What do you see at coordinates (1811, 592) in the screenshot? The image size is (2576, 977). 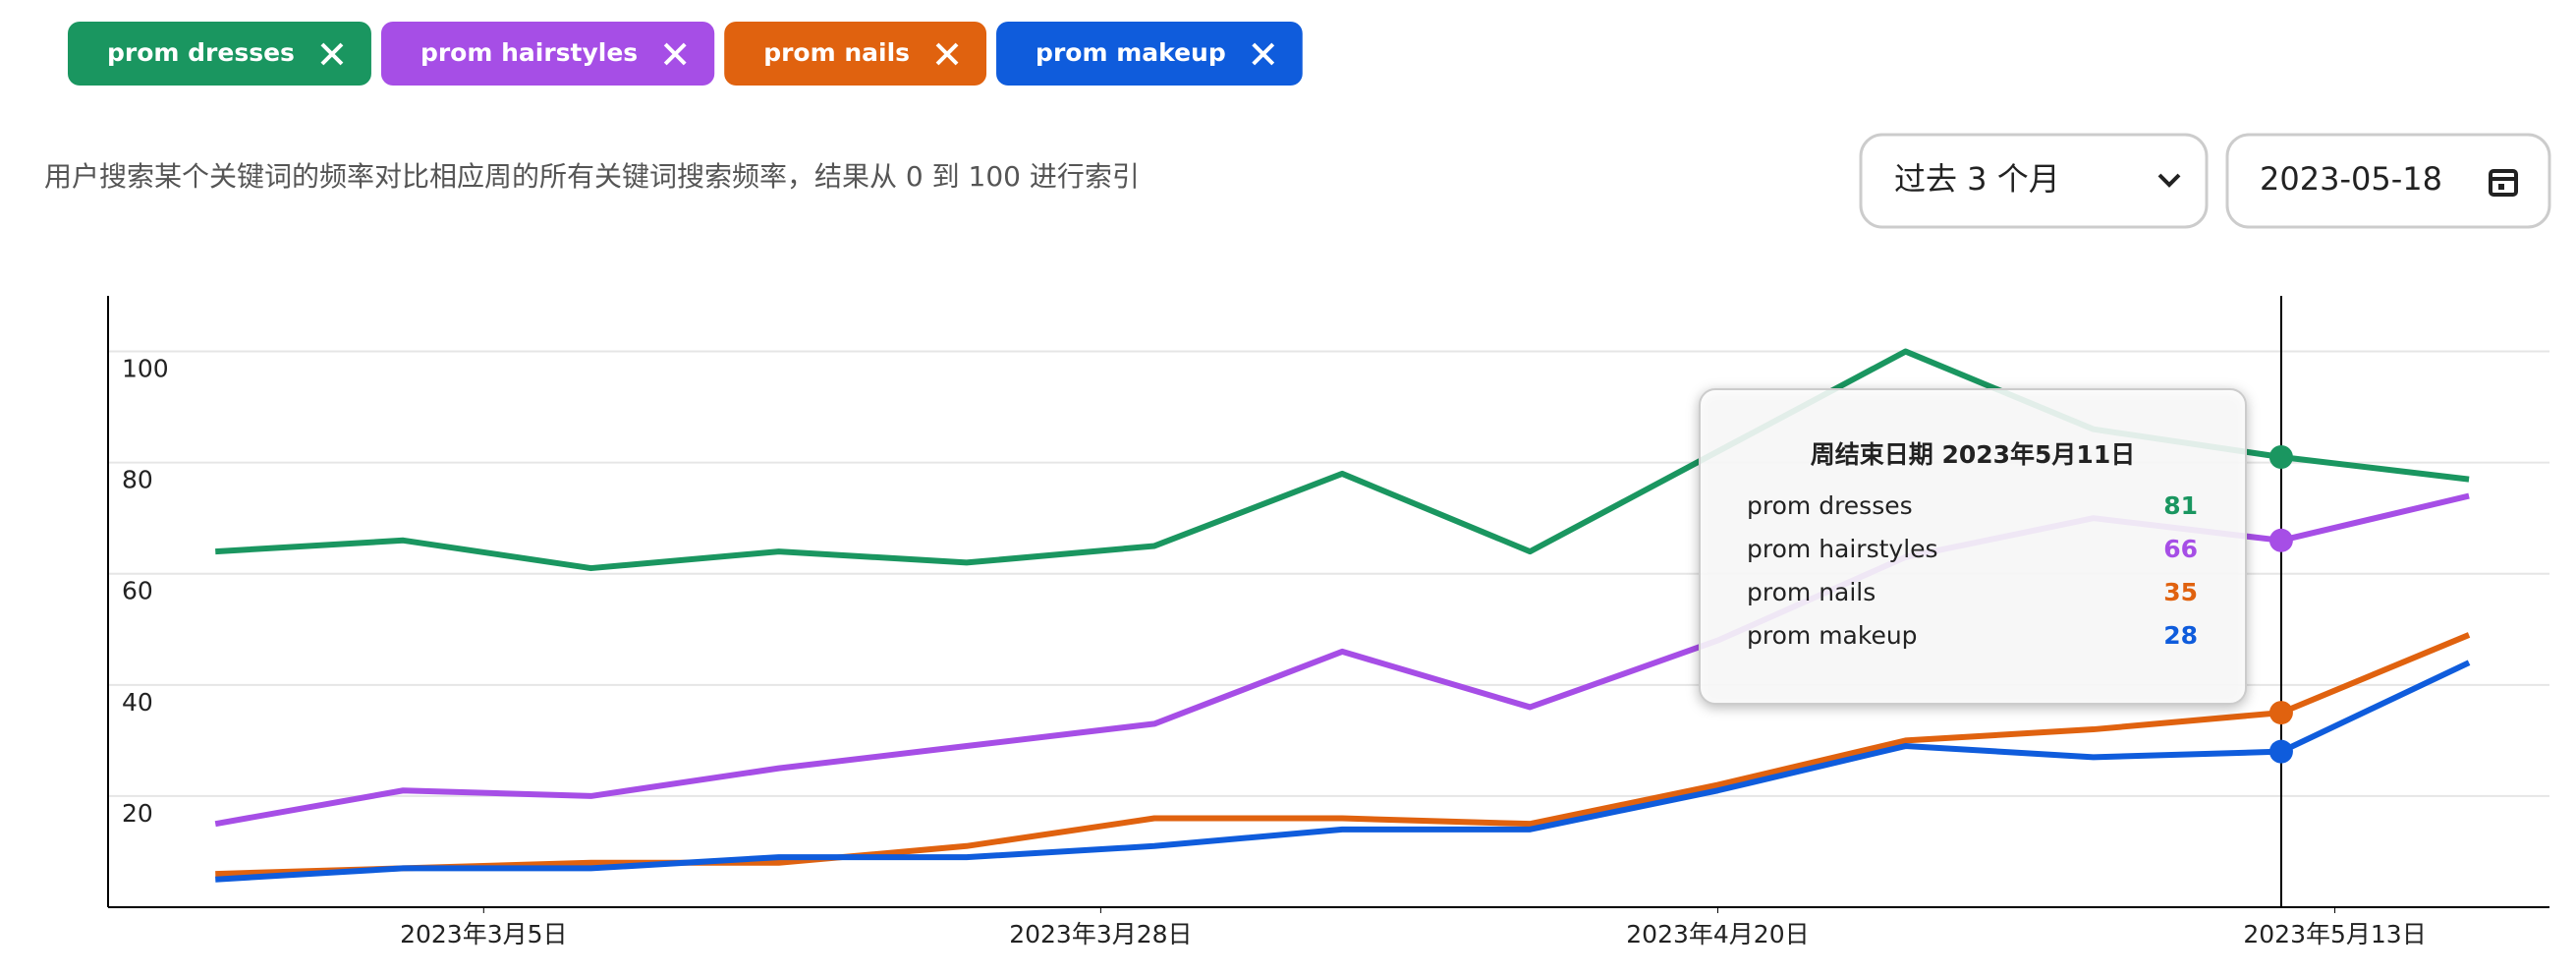 I see `tooltip-name: prom nails` at bounding box center [1811, 592].